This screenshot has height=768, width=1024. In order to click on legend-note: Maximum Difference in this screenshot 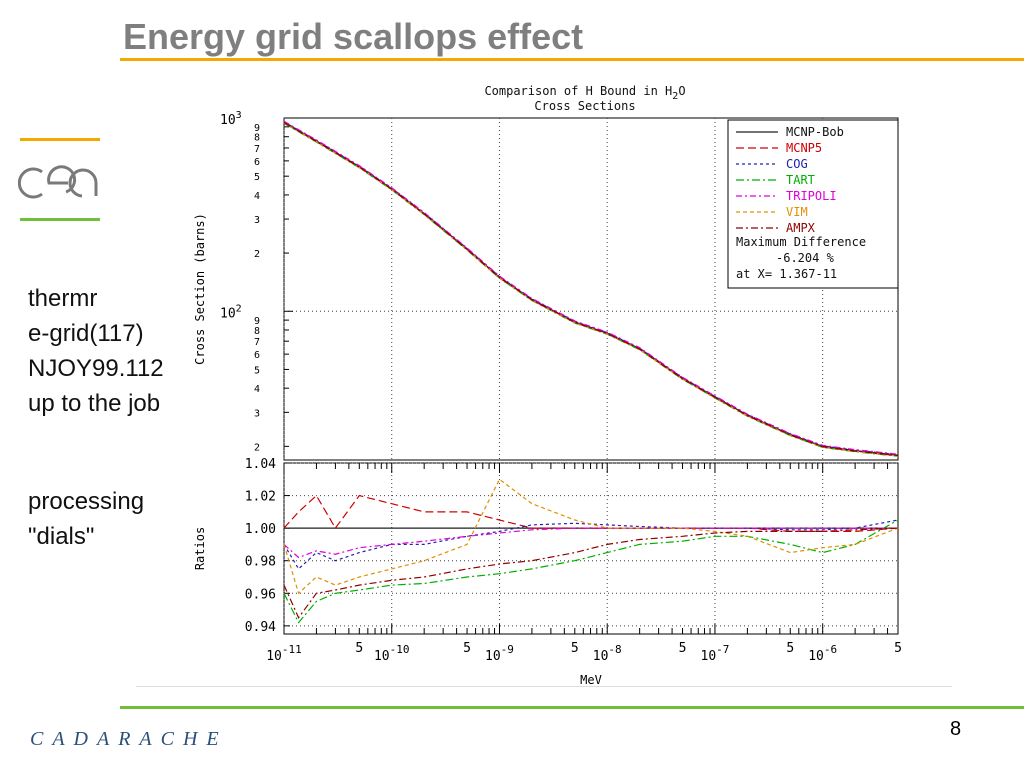, I will do `click(801, 242)`.